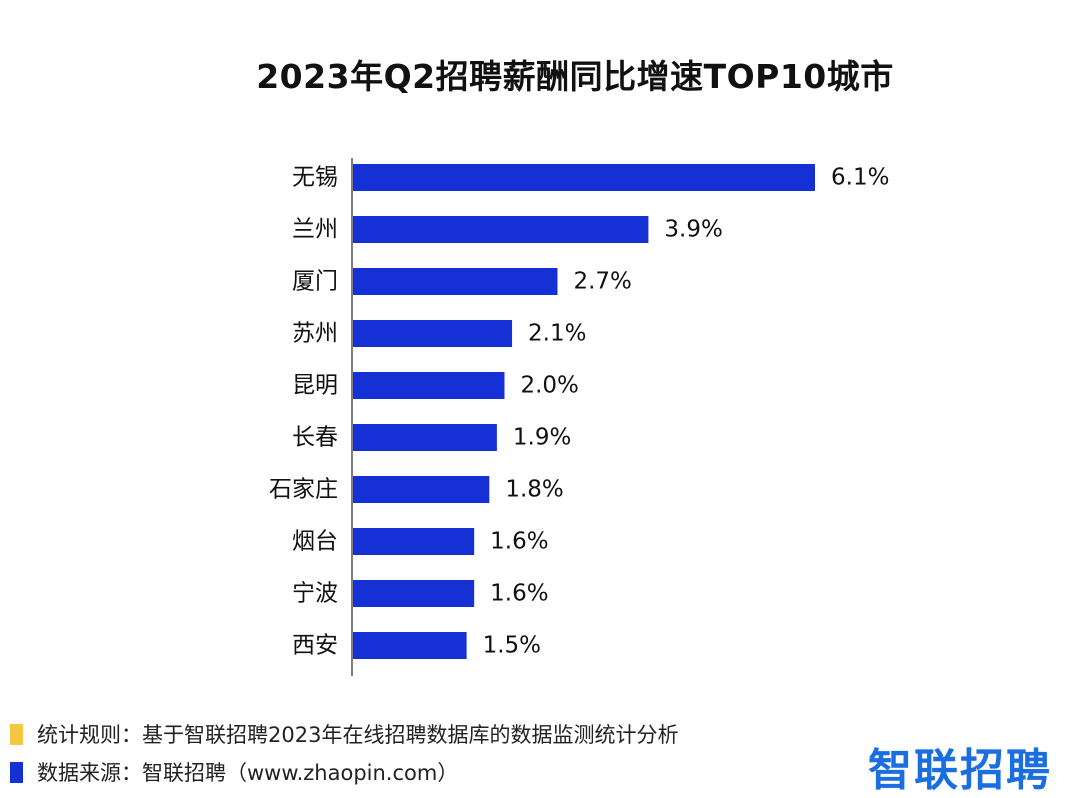 The width and height of the screenshot is (1072, 798). What do you see at coordinates (315, 178) in the screenshot?
I see `category-label: 无锡` at bounding box center [315, 178].